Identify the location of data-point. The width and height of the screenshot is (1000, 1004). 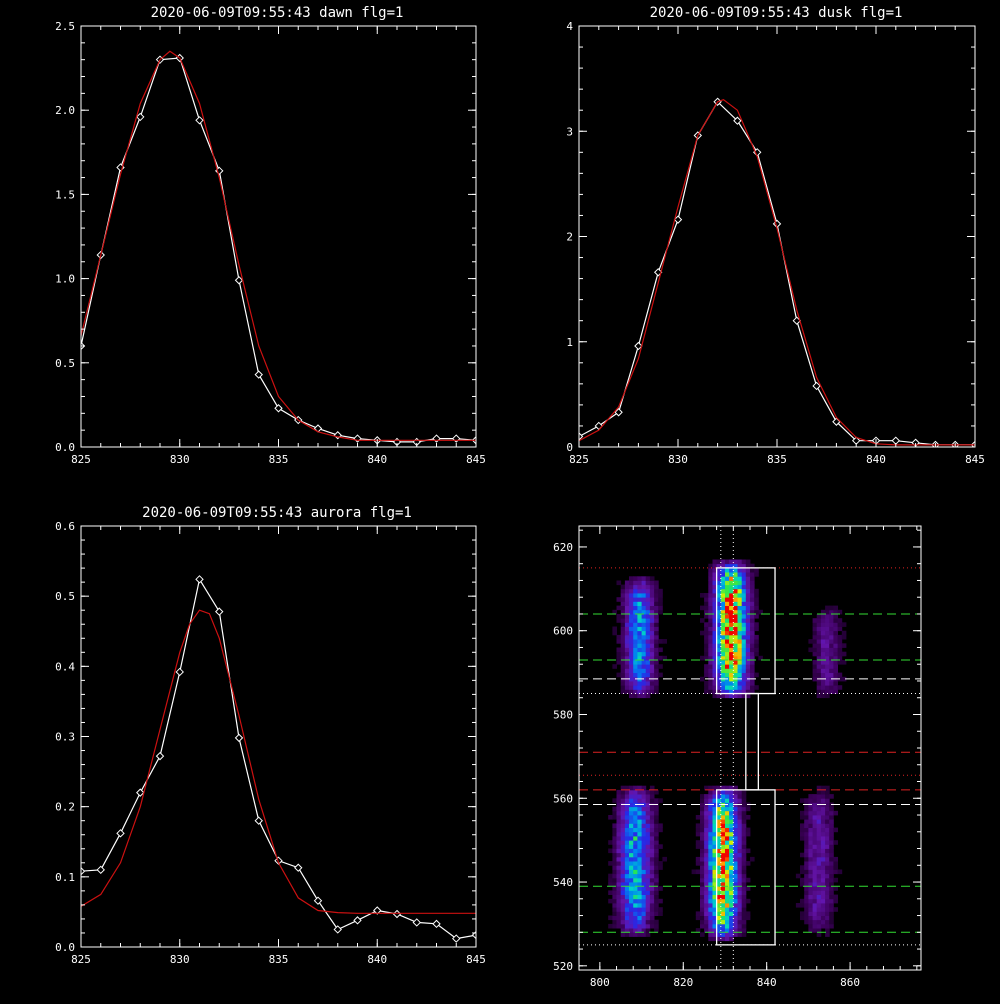
(160, 756).